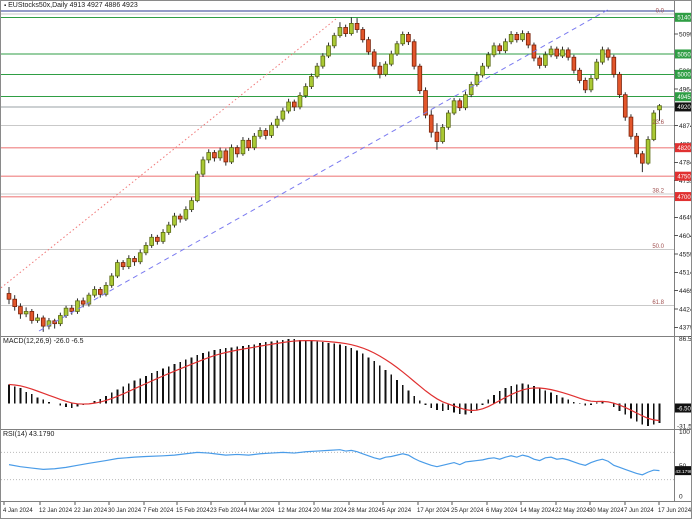 The image size is (692, 519). I want to click on fib-label: 50.0, so click(658, 247).